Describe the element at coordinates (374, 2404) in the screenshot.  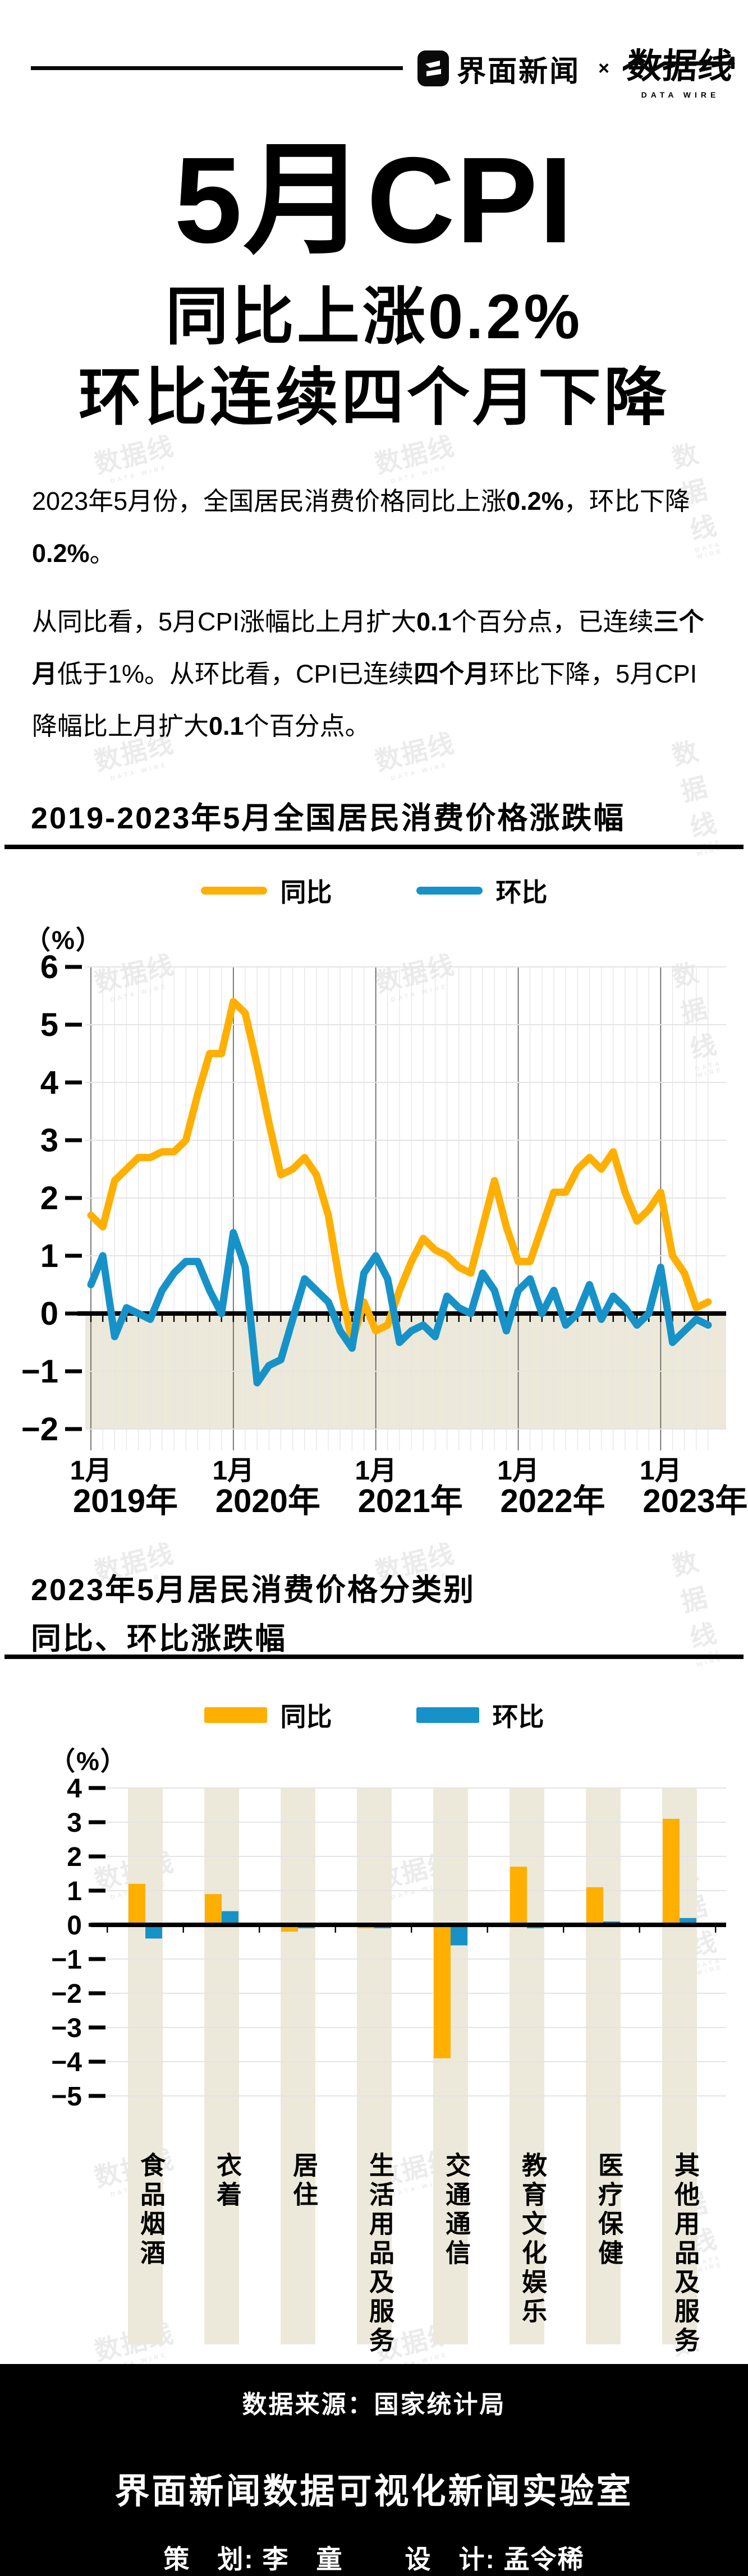
I see `data-source: 数据来源：国家统计局` at that location.